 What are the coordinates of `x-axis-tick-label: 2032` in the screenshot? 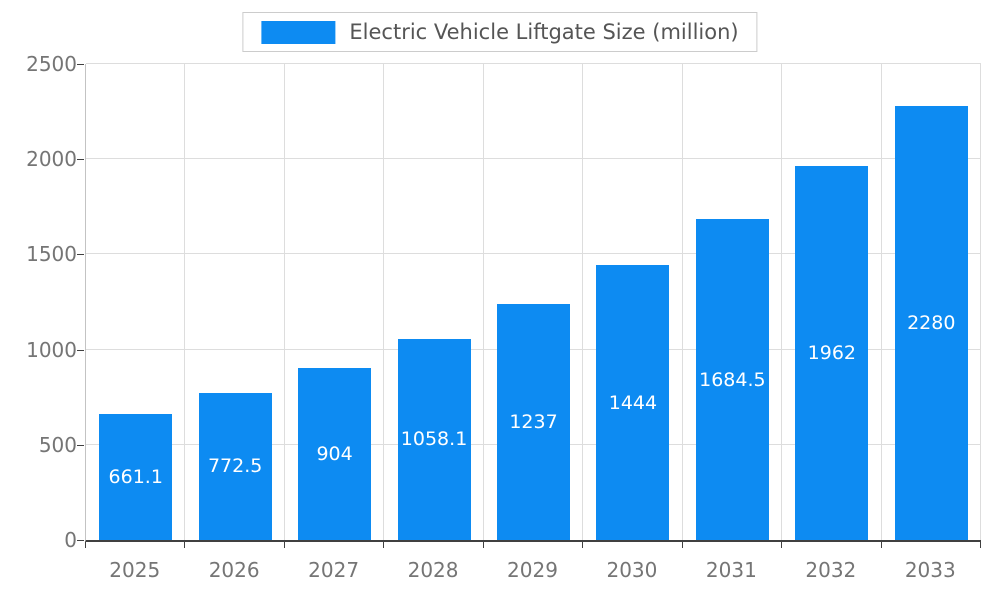 It's located at (831, 570).